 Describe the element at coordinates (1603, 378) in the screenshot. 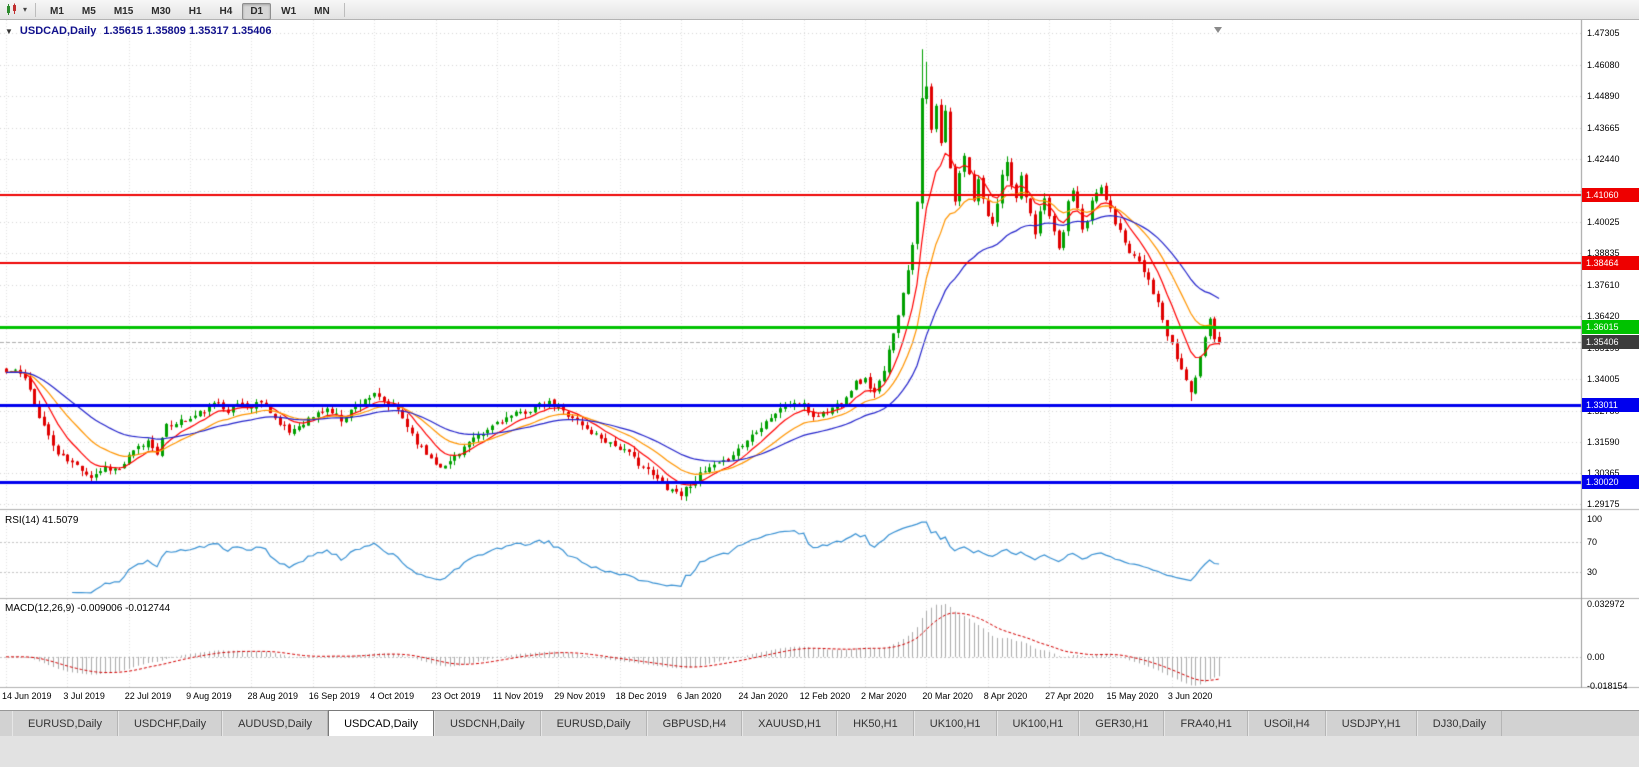

I see `price-axis-label: 1.34005` at that location.